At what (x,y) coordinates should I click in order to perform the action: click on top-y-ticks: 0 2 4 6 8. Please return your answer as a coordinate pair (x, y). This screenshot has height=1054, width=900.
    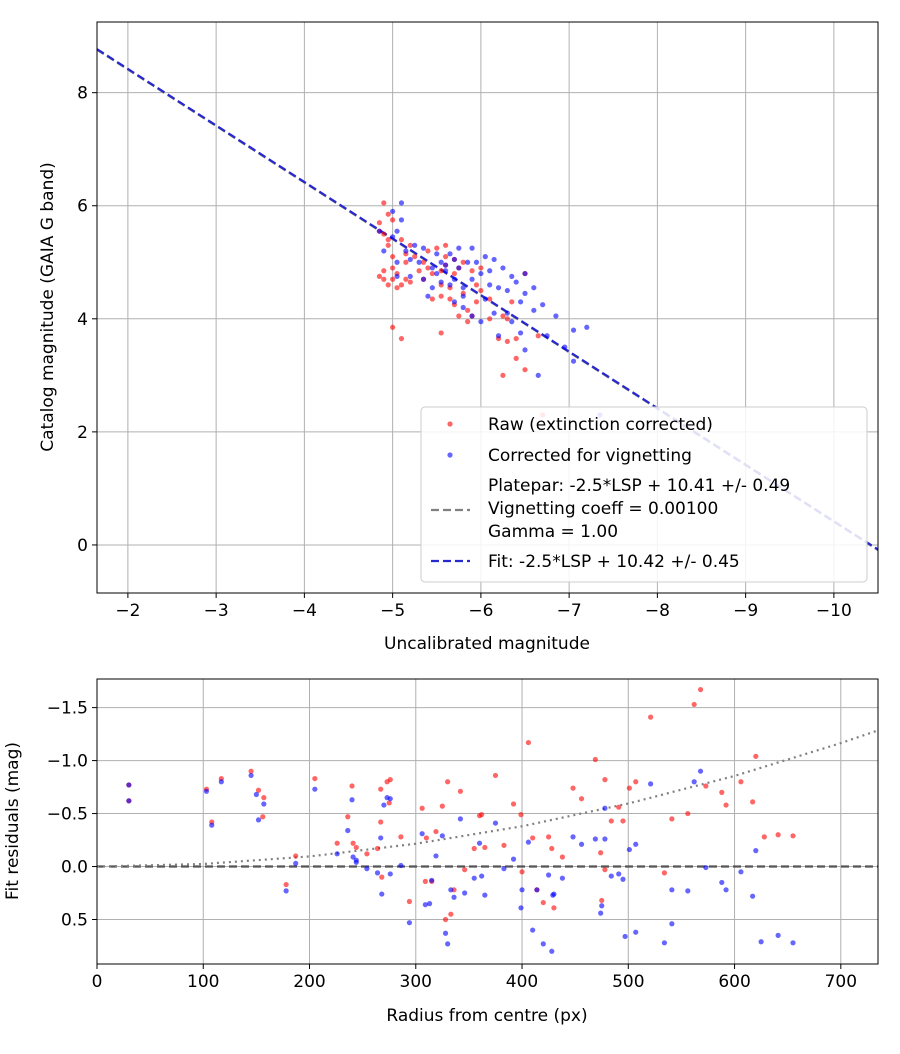
    Looking at the image, I should click on (87, 320).